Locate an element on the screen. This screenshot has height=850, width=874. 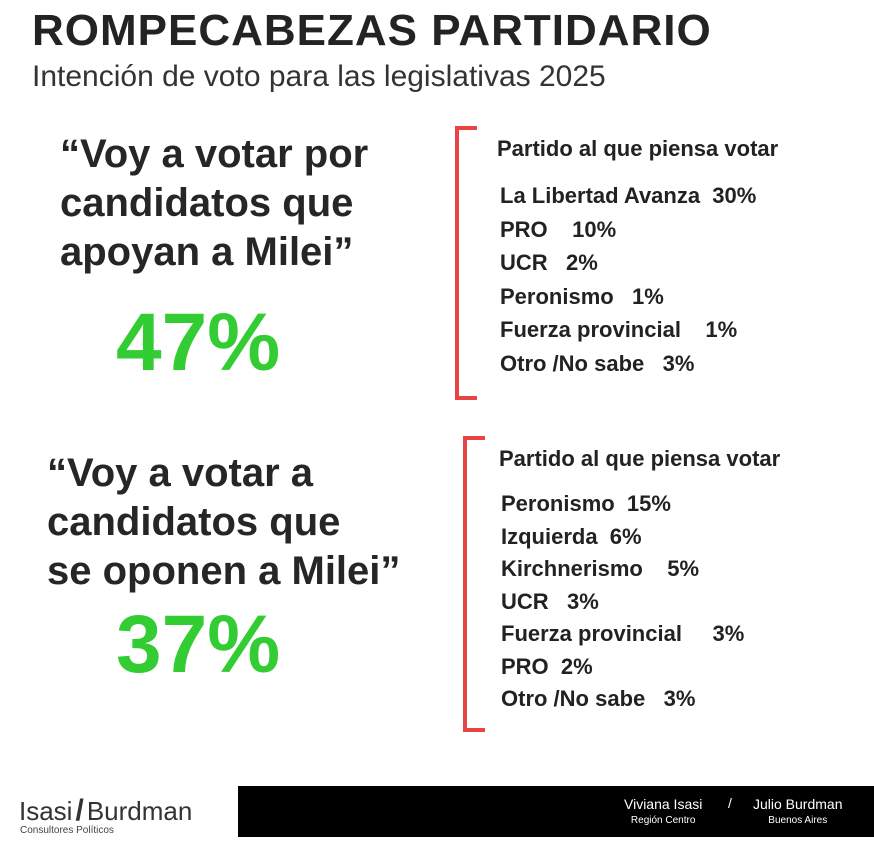
oppose-quote-line: “Voy a votar a is located at coordinates (180, 473).